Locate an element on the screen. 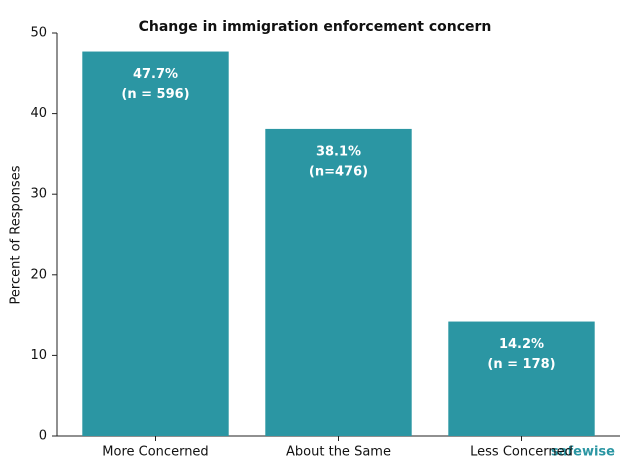 Image resolution: width=630 pixels, height=470 pixels. y-tick-label: 10 is located at coordinates (38, 355).